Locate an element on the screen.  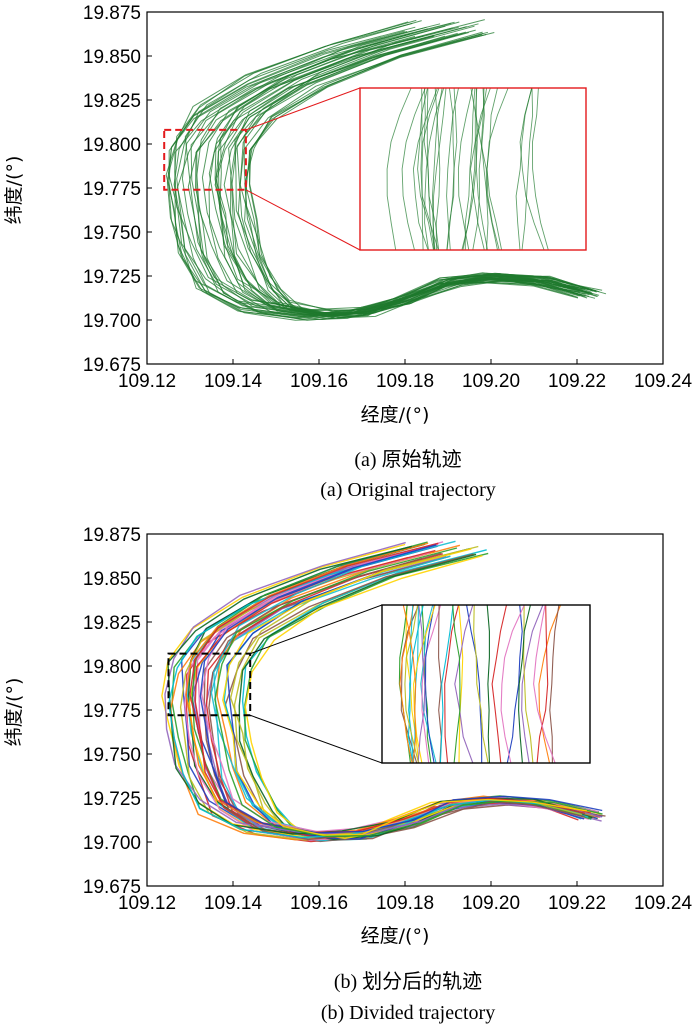
panel-a-caption-en: (a) Original trajectory is located at coordinates (407, 490).